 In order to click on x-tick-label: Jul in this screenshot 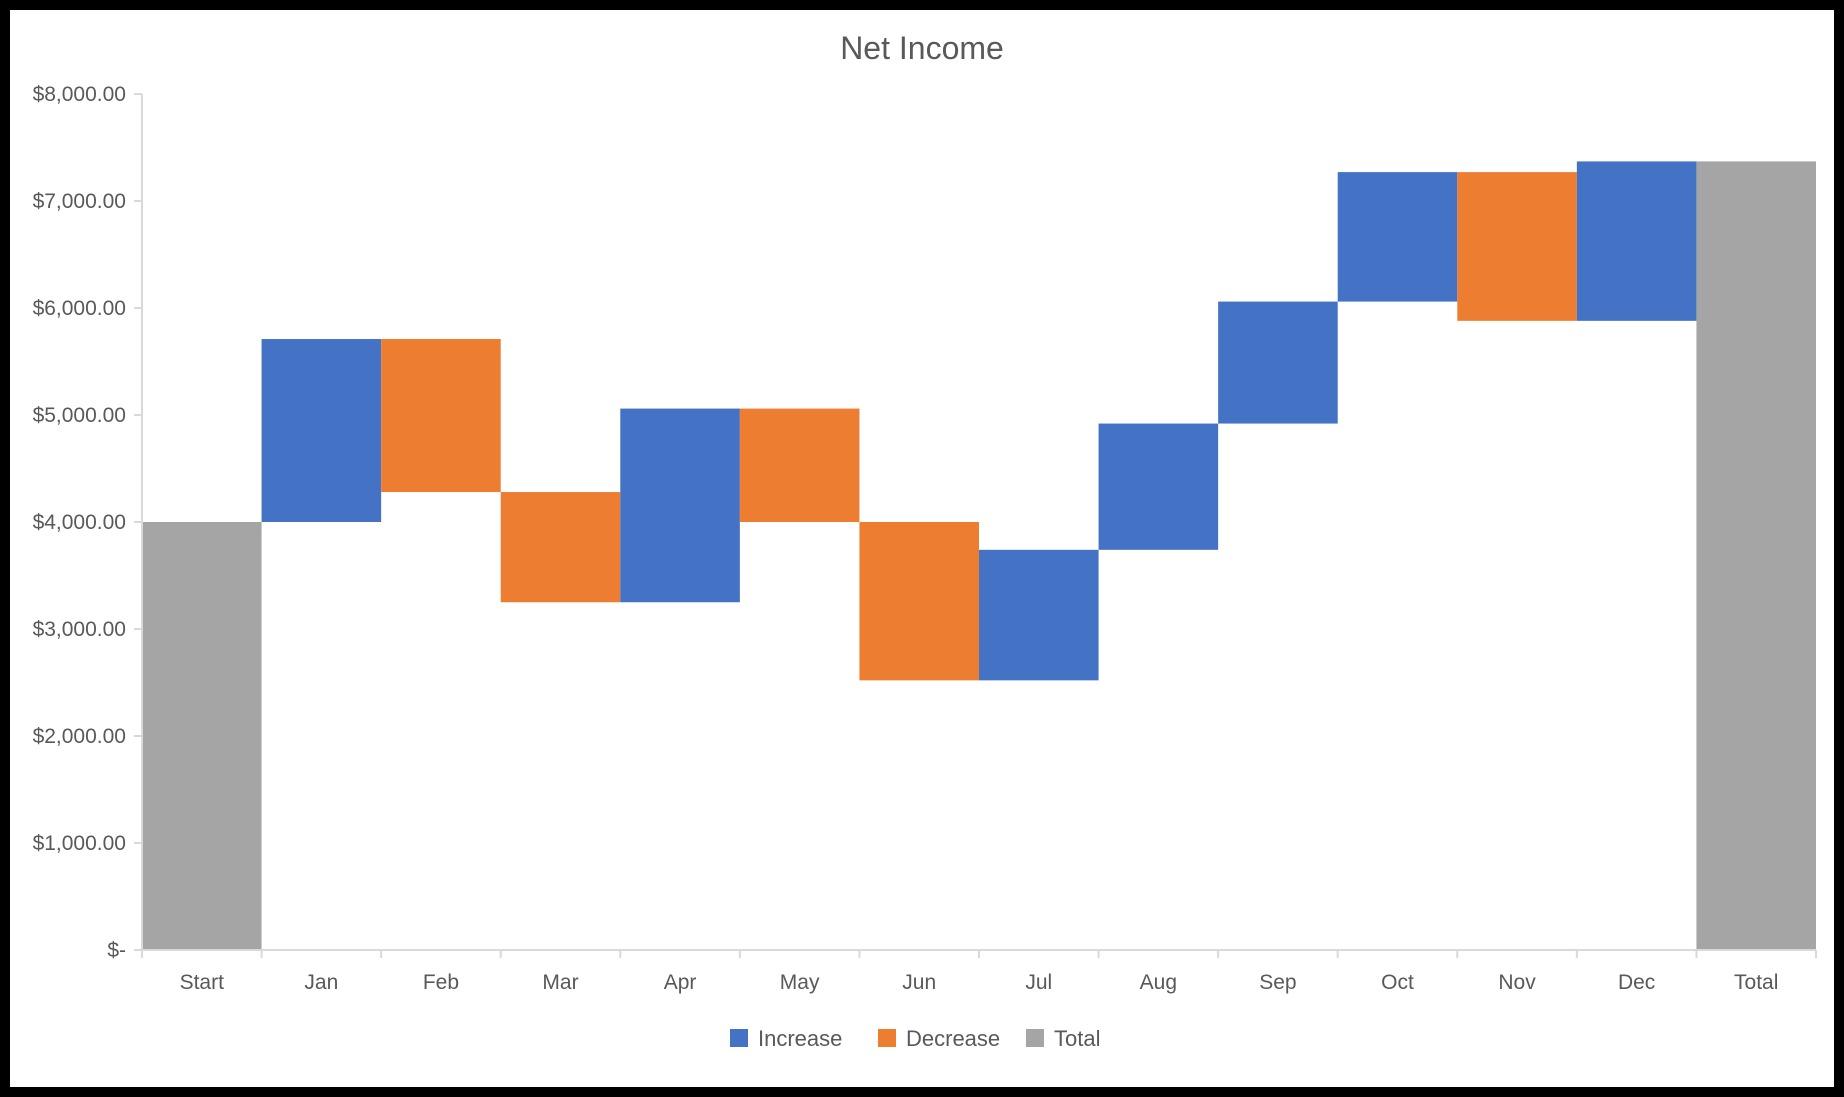, I will do `click(1038, 982)`.